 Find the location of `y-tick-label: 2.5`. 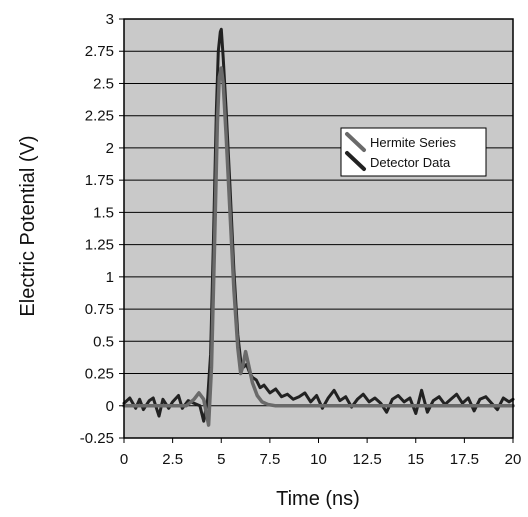

y-tick-label: 2.5 is located at coordinates (103, 83).